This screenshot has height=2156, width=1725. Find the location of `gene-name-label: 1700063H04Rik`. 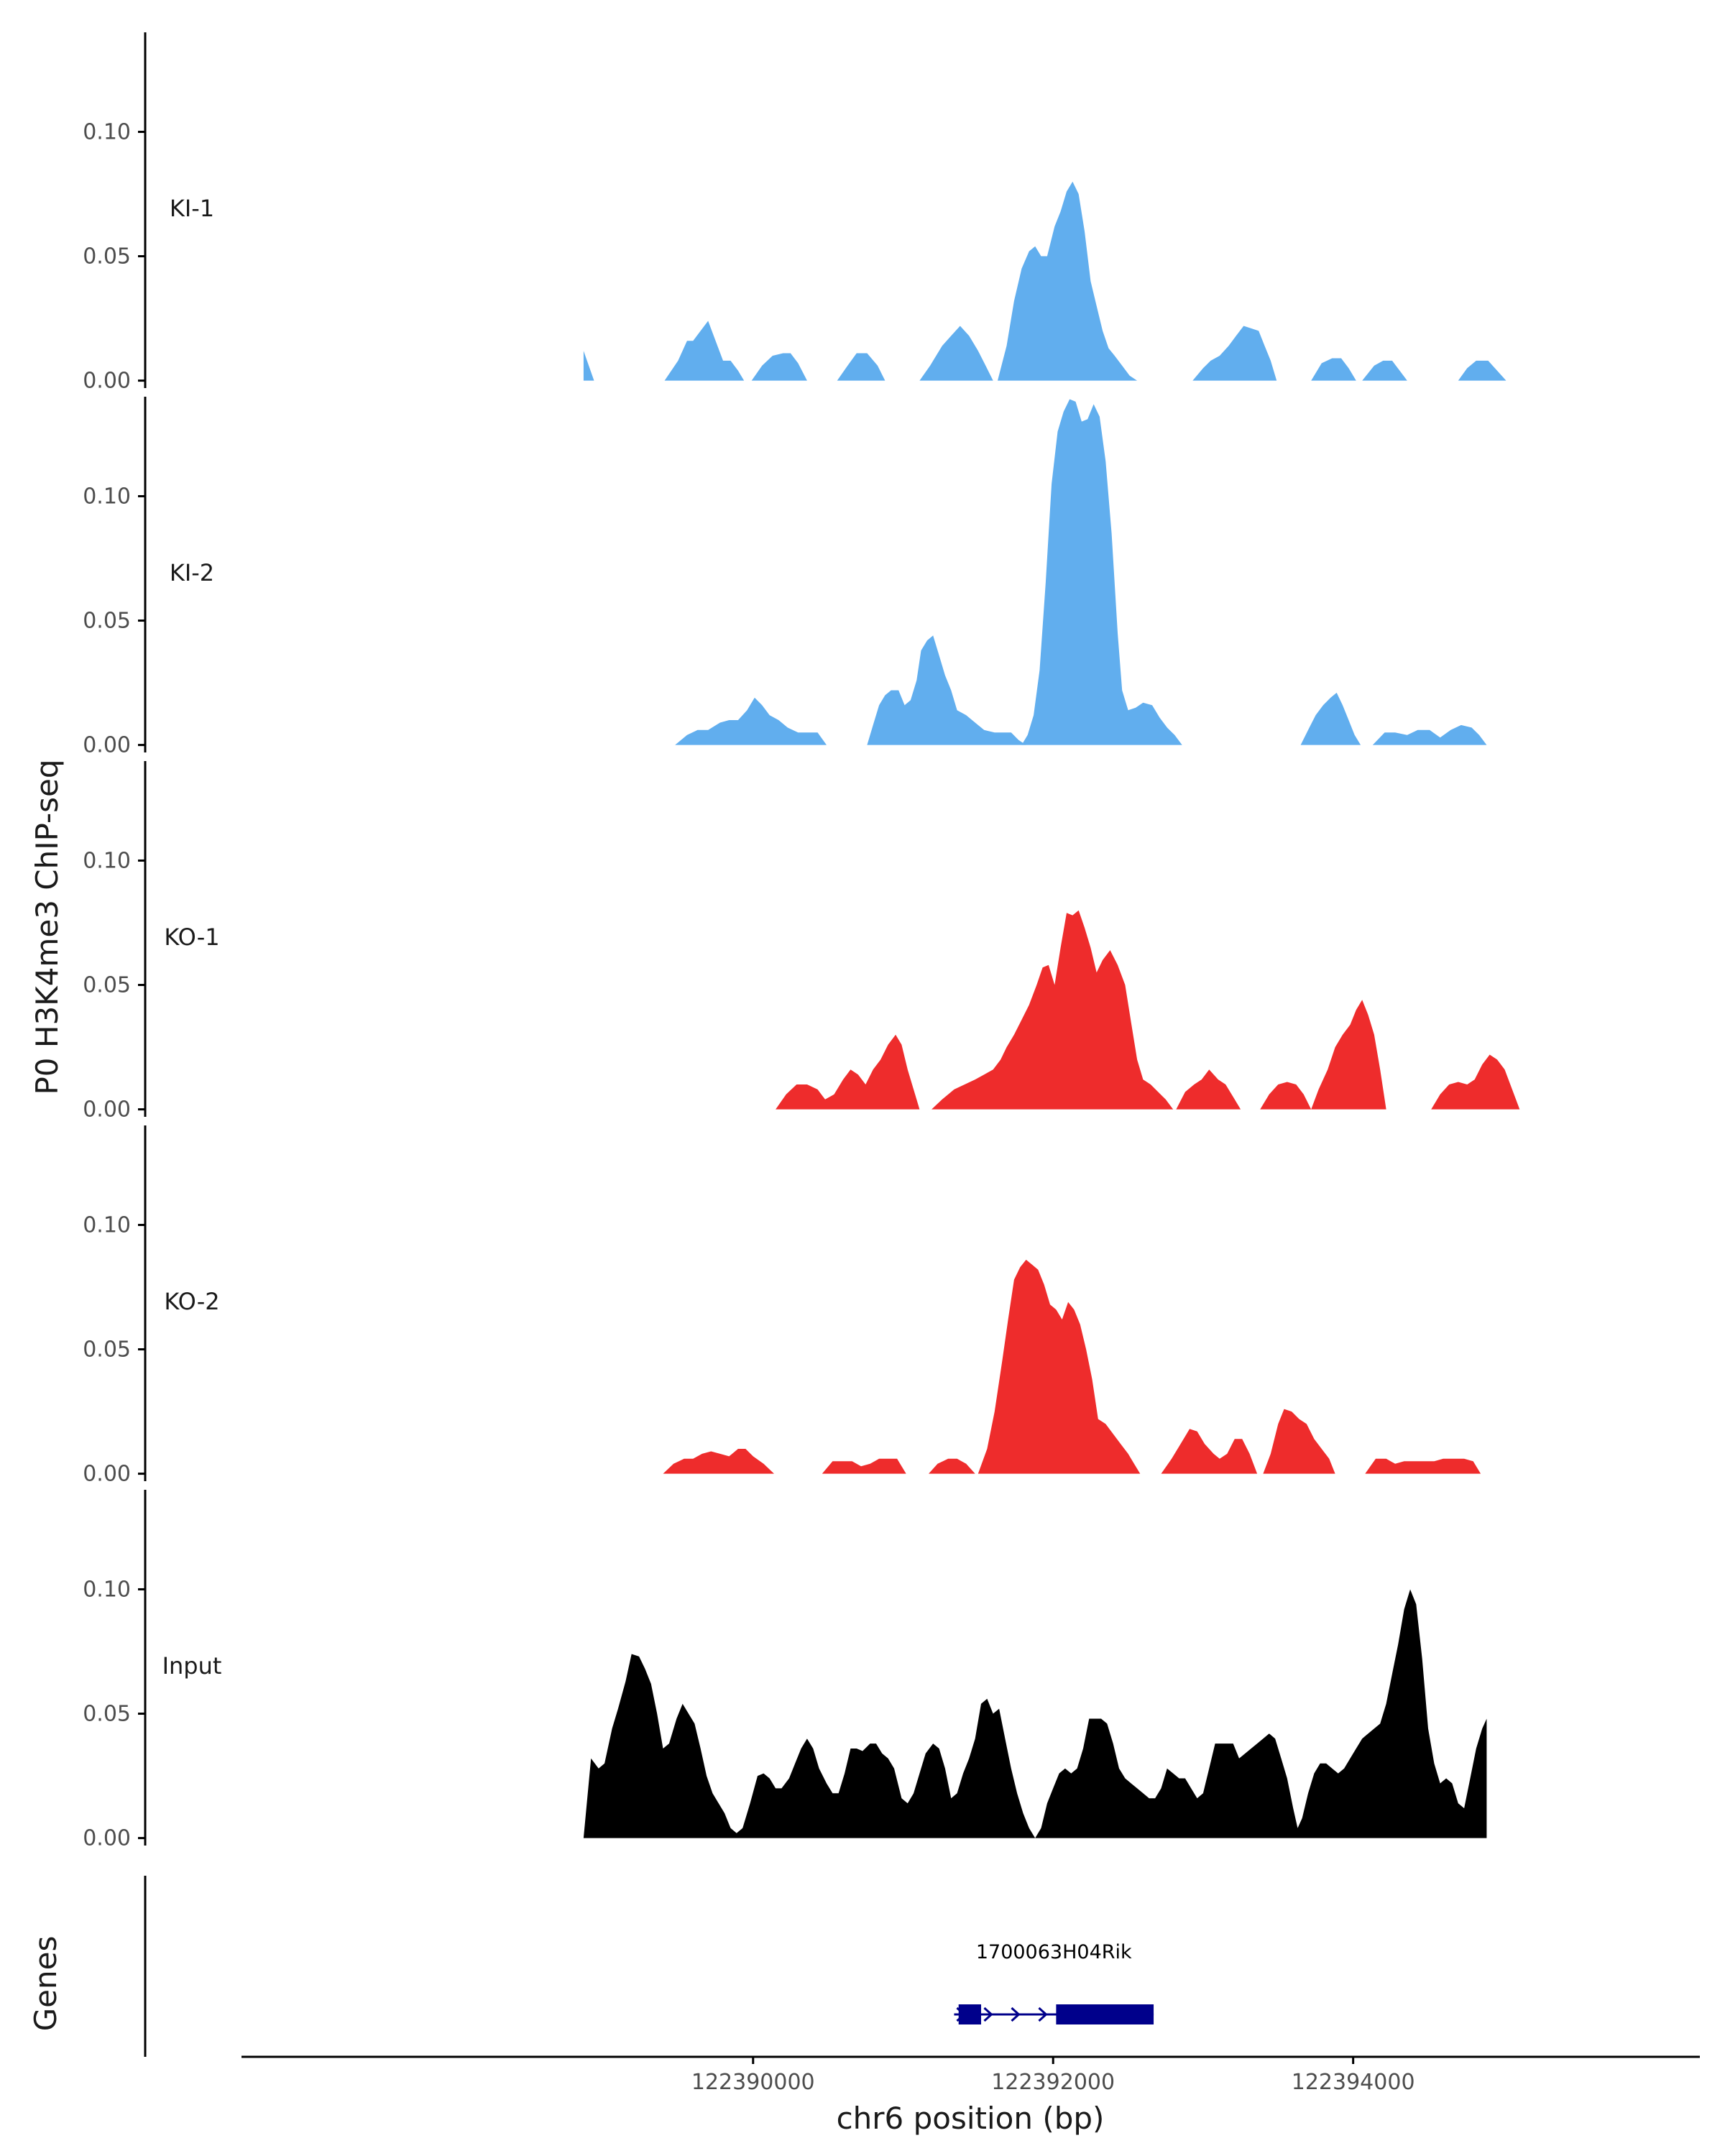

gene-name-label: 1700063H04Rik is located at coordinates (1054, 1952).